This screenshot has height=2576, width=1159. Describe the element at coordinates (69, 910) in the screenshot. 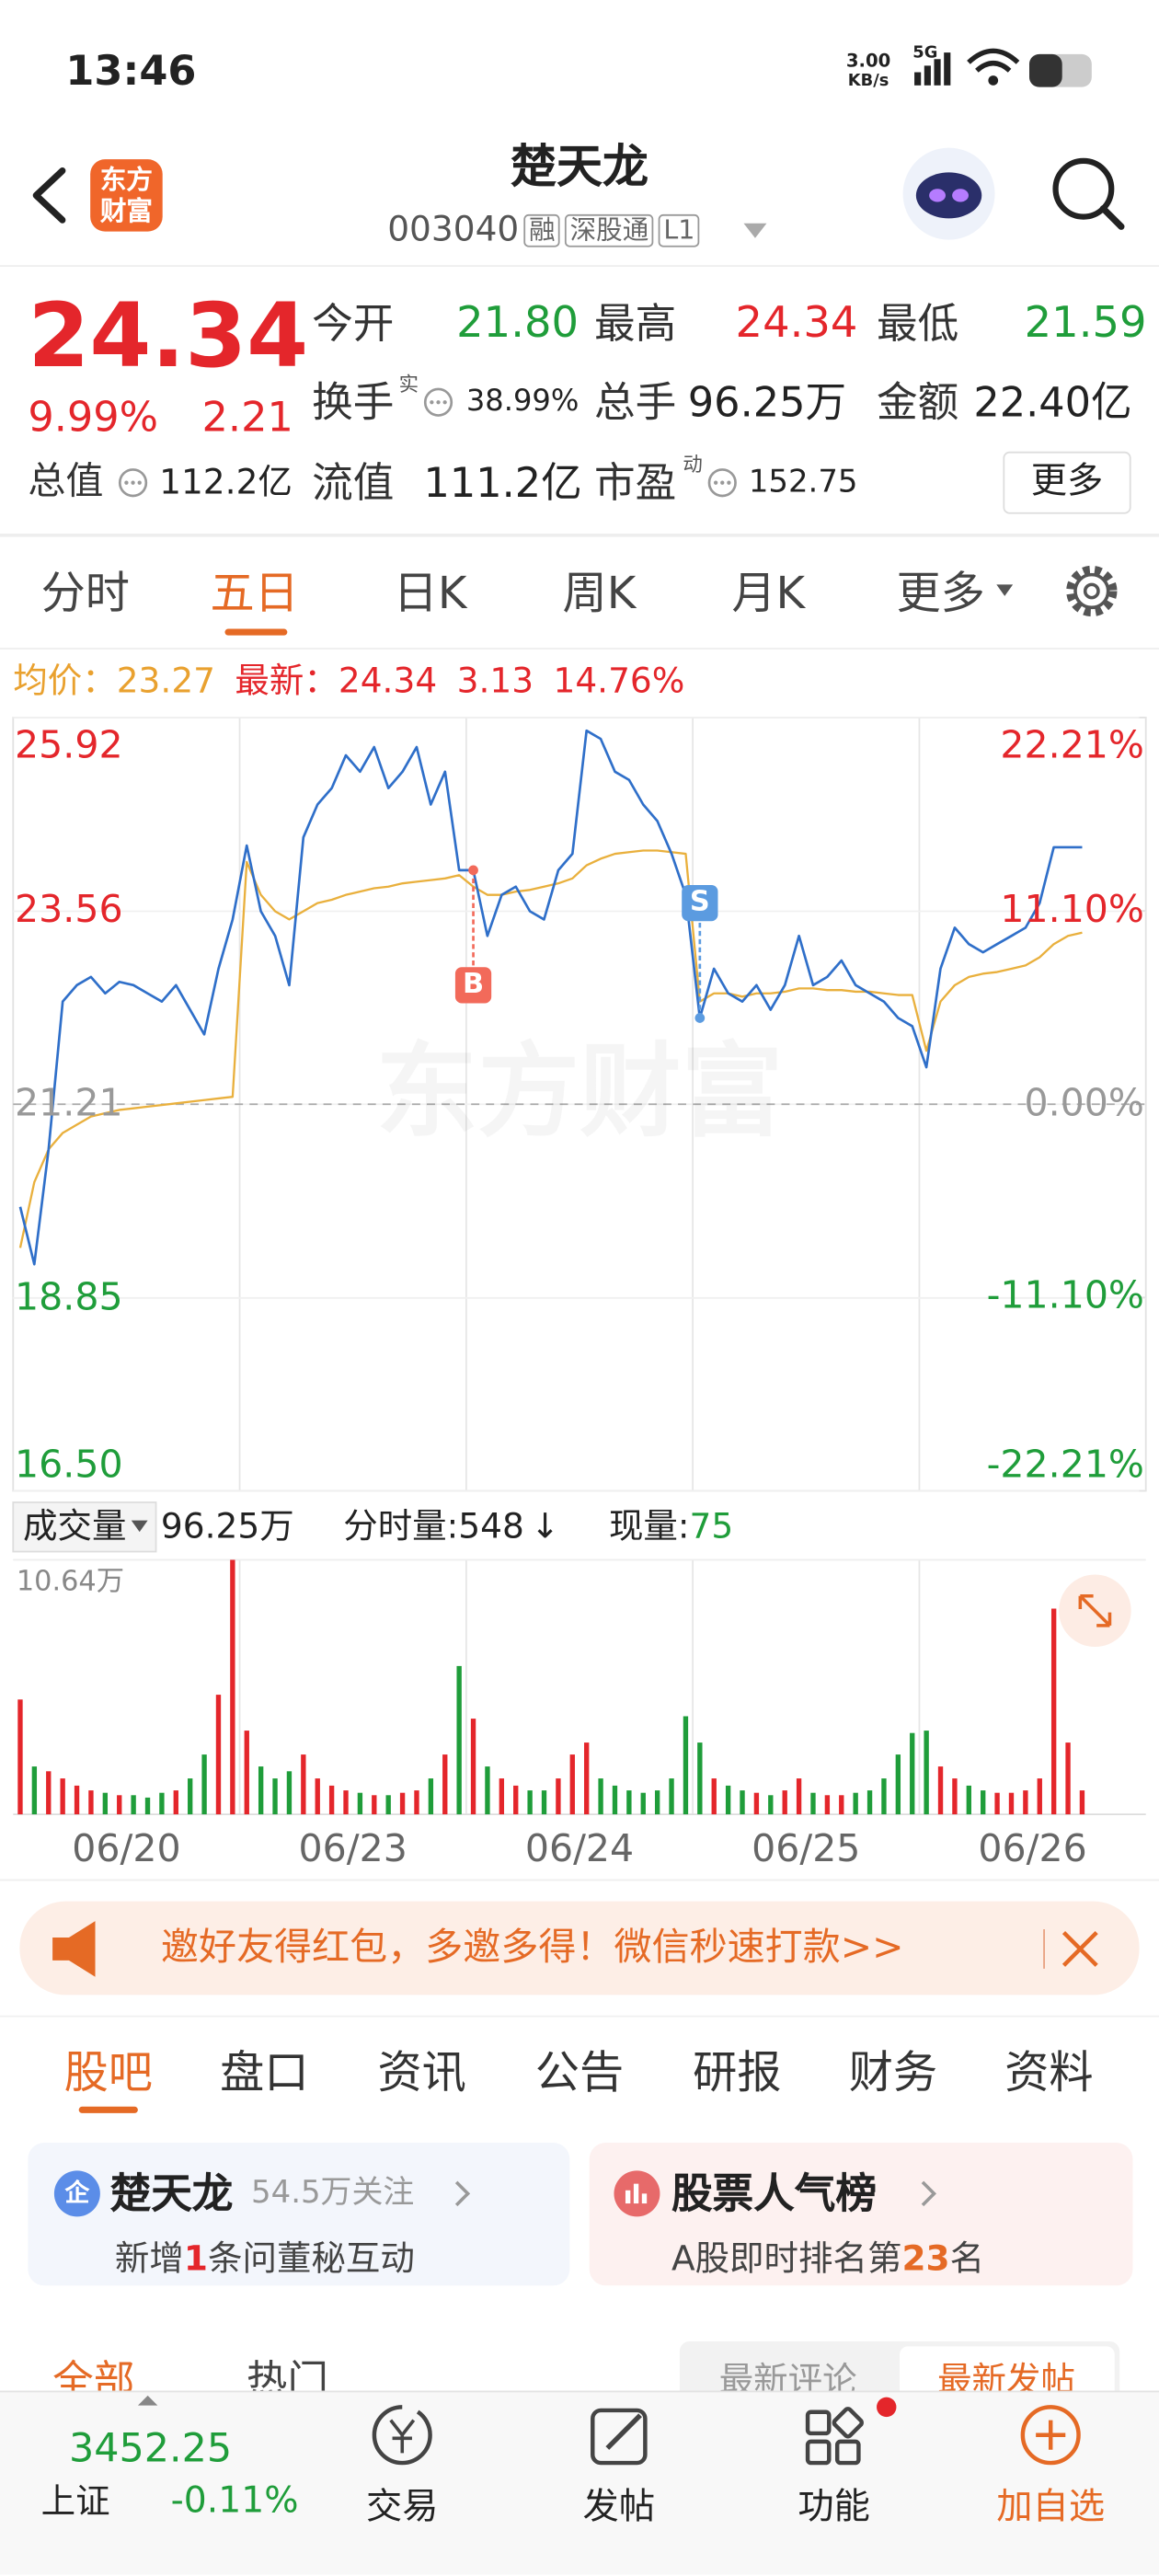

I see `y-tick-label: 23.56` at that location.